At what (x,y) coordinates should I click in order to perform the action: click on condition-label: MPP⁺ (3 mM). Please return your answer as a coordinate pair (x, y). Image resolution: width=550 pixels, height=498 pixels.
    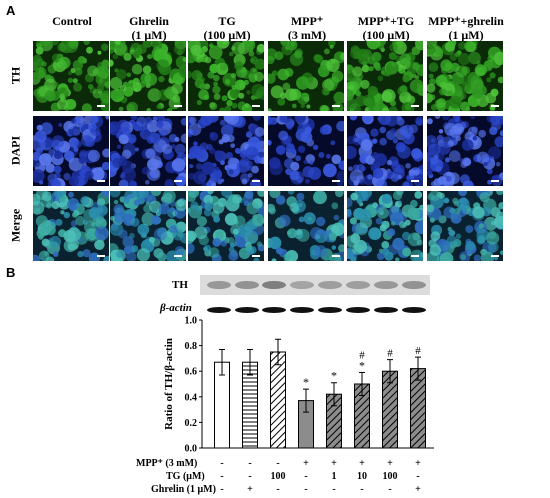
    Looking at the image, I should click on (167, 463).